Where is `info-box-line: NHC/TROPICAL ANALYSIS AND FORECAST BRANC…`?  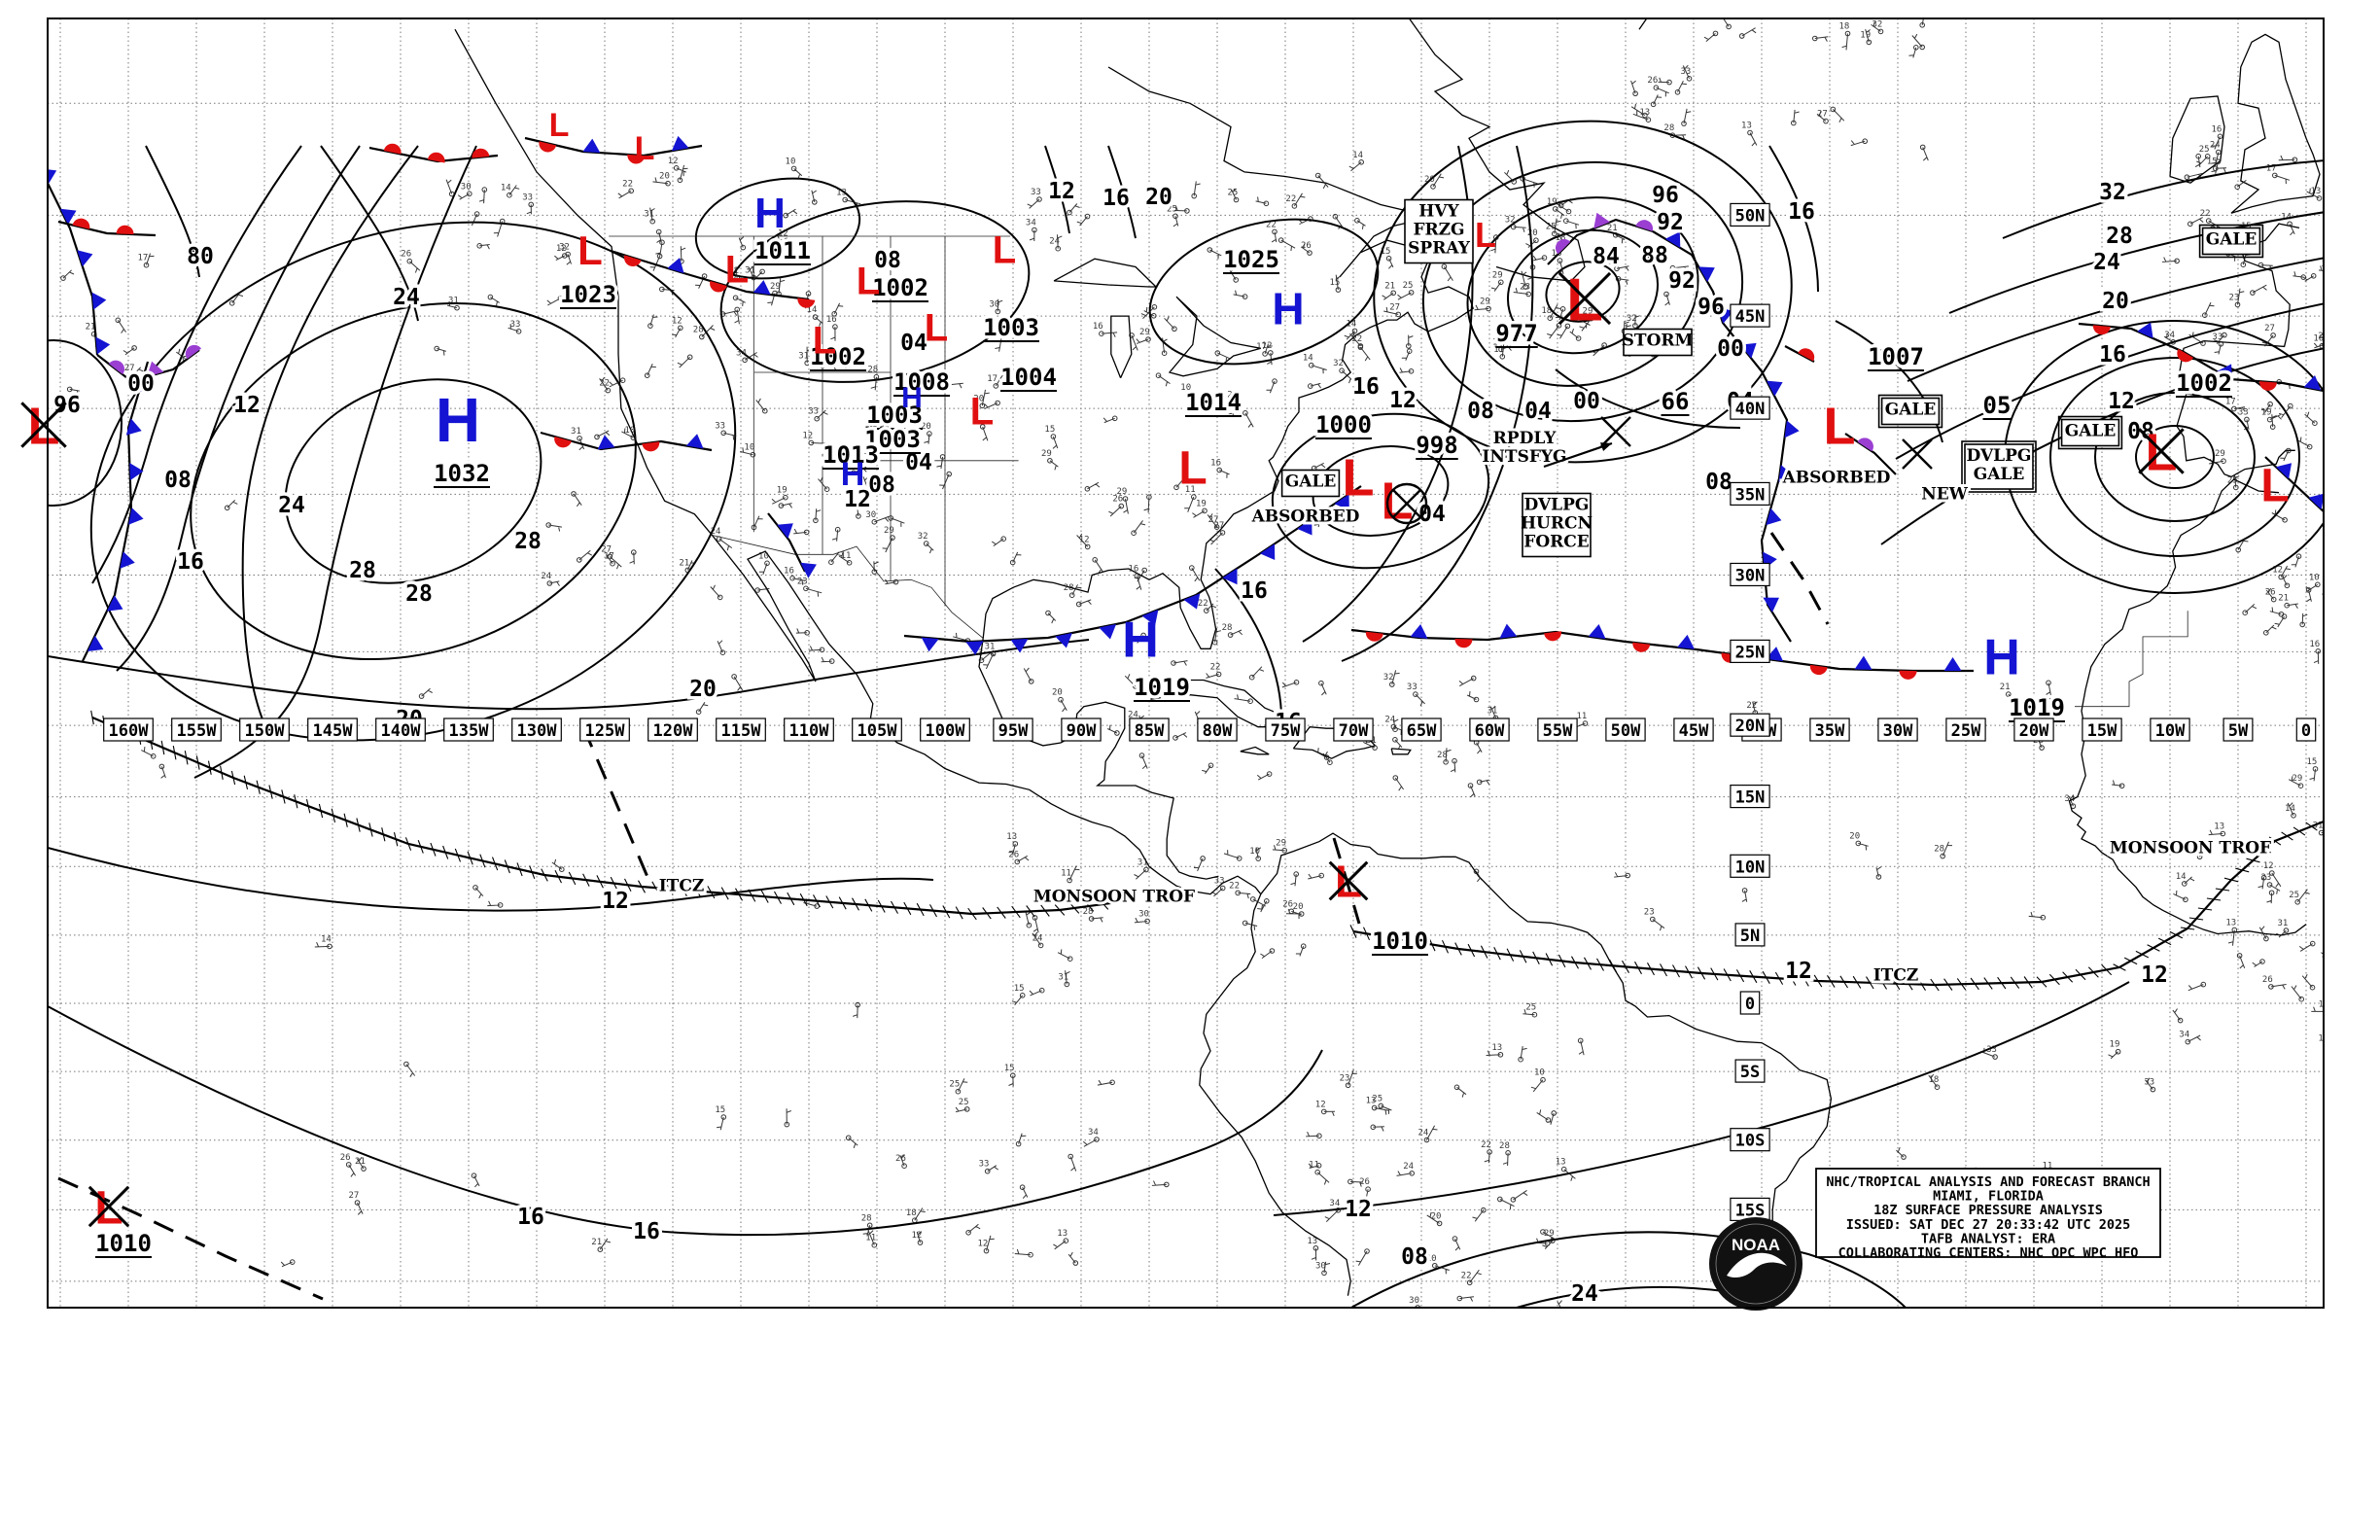
info-box-line: NHC/TROPICAL ANALYSIS AND FORECAST BRANC… is located at coordinates (1988, 1182).